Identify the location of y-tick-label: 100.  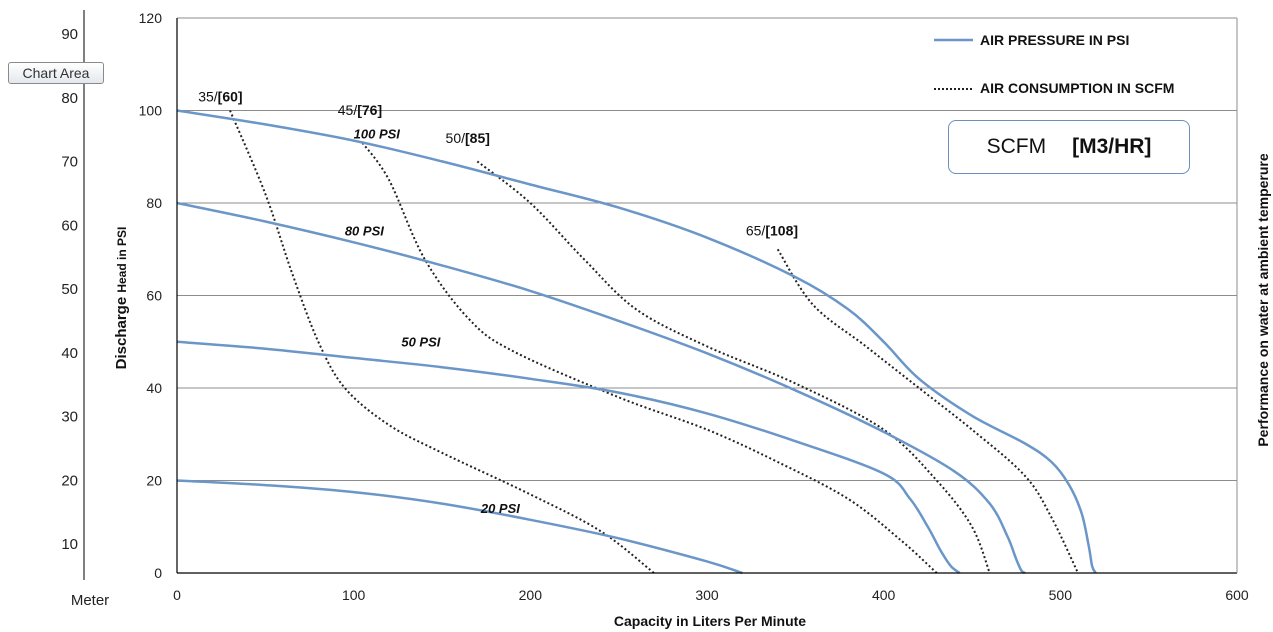
(151, 111).